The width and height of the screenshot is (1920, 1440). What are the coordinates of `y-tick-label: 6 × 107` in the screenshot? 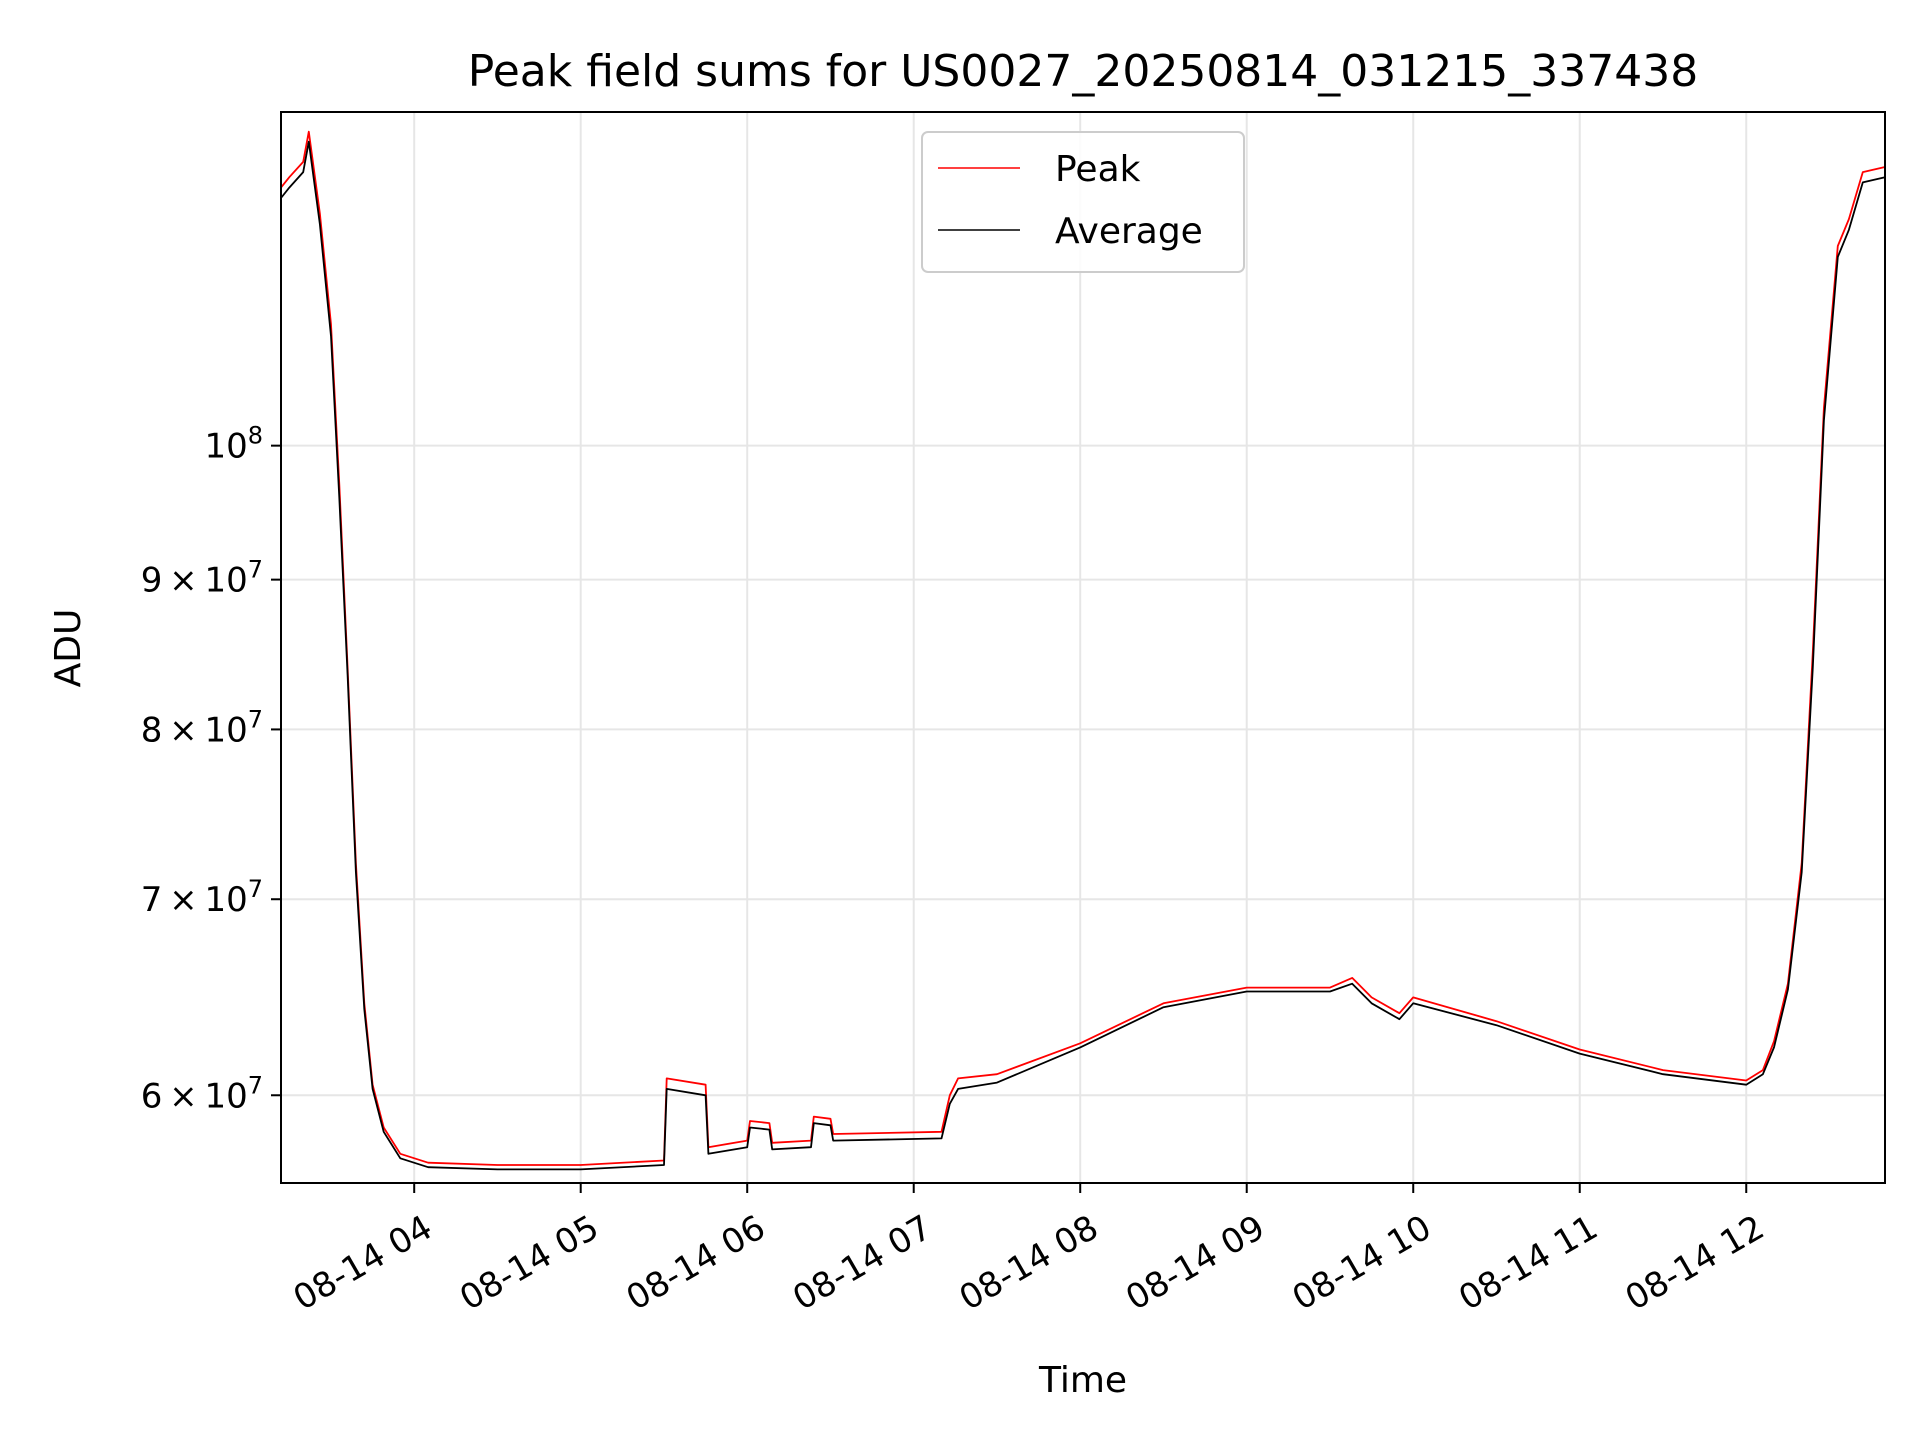 It's located at (202, 1093).